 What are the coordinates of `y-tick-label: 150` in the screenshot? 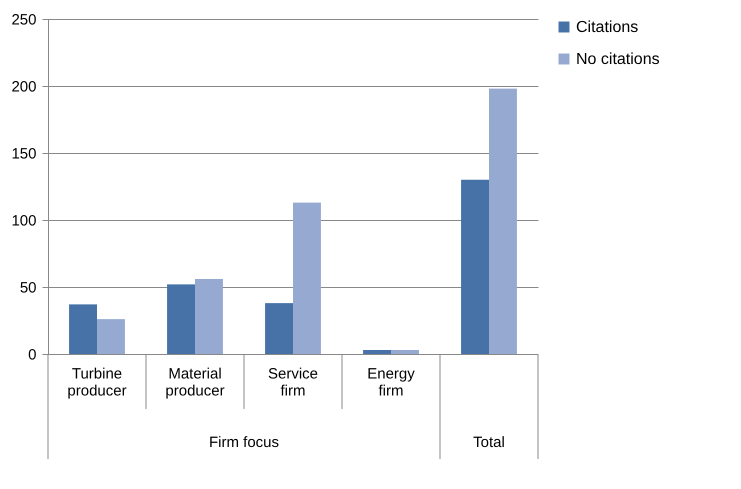 It's located at (23, 154).